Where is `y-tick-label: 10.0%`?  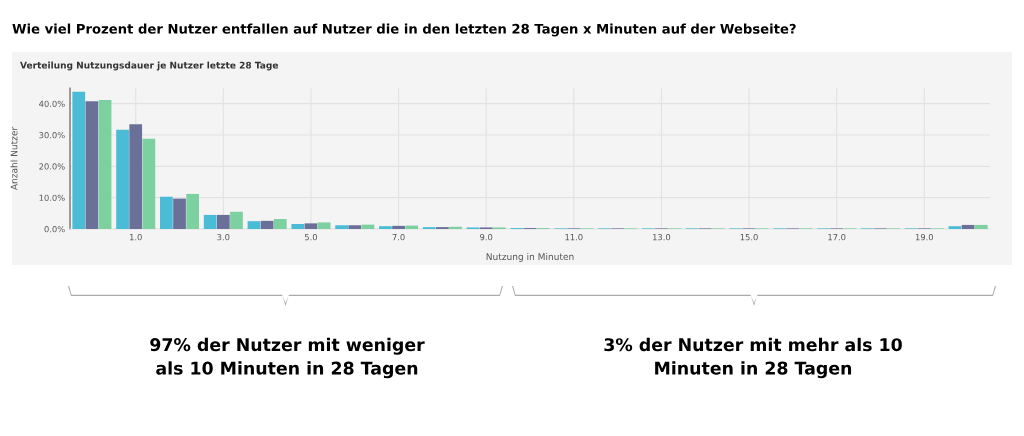 y-tick-label: 10.0% is located at coordinates (52, 197).